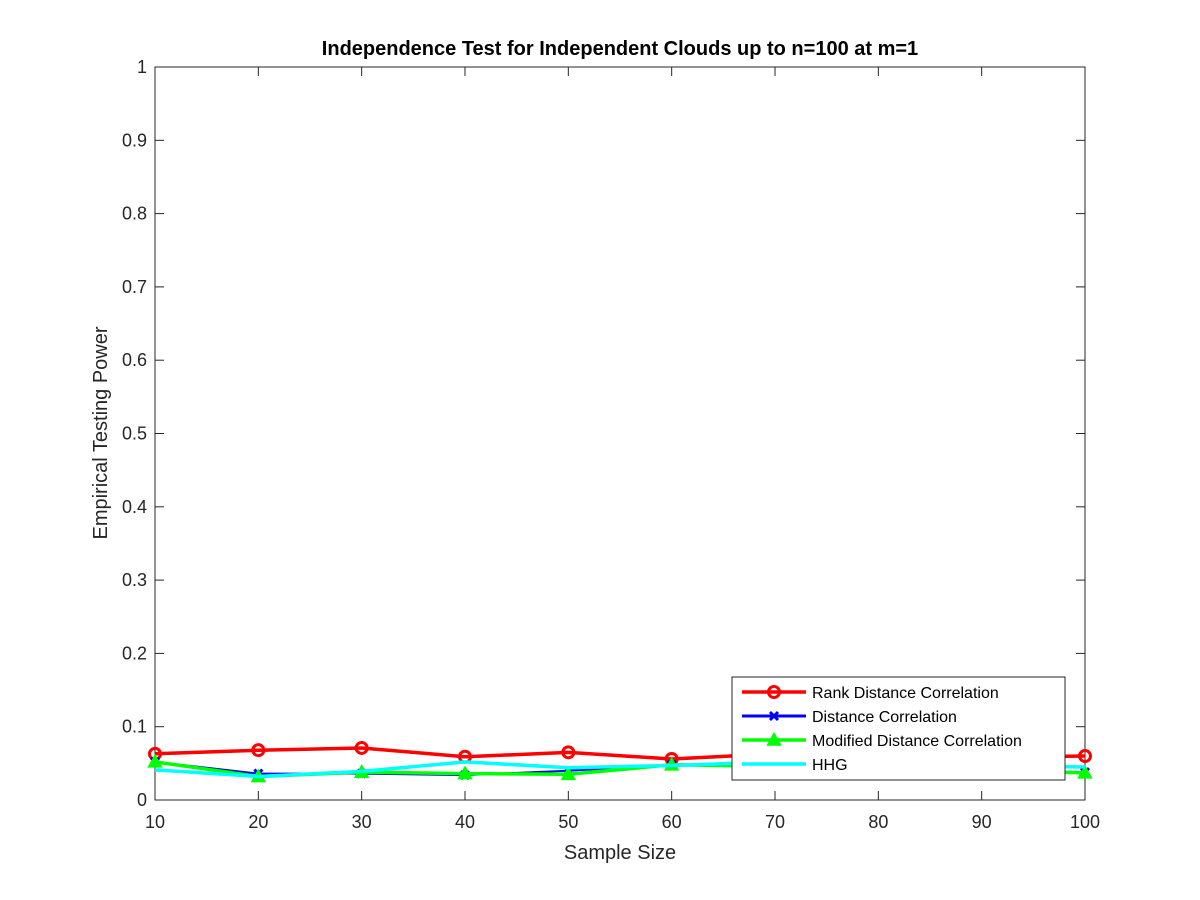 This screenshot has height=900, width=1200. Describe the element at coordinates (134, 507) in the screenshot. I see `y-tick-label: 0.4` at that location.